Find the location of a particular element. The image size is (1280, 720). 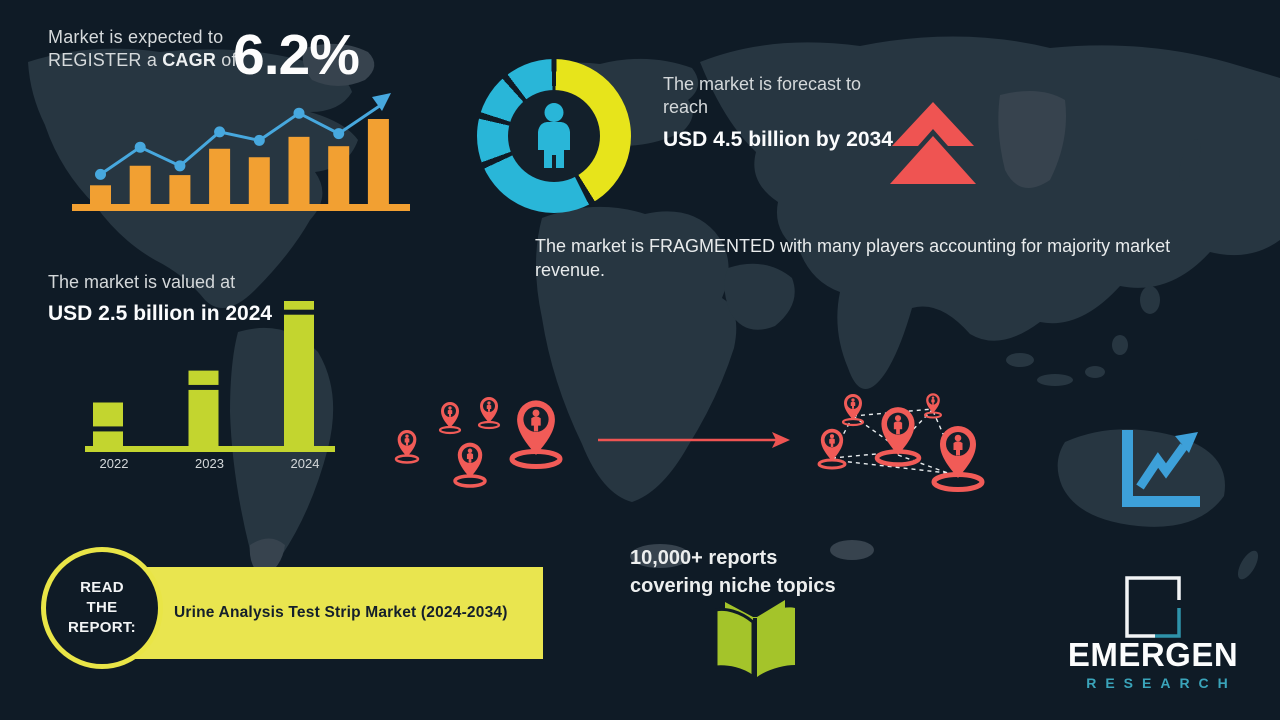

year-label: 2023 is located at coordinates (209, 463).